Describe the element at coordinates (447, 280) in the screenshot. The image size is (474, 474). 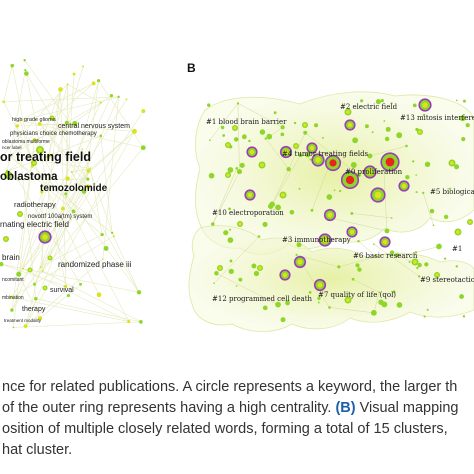
I see `cluster-label: #9 stereotactic neuro` at that location.